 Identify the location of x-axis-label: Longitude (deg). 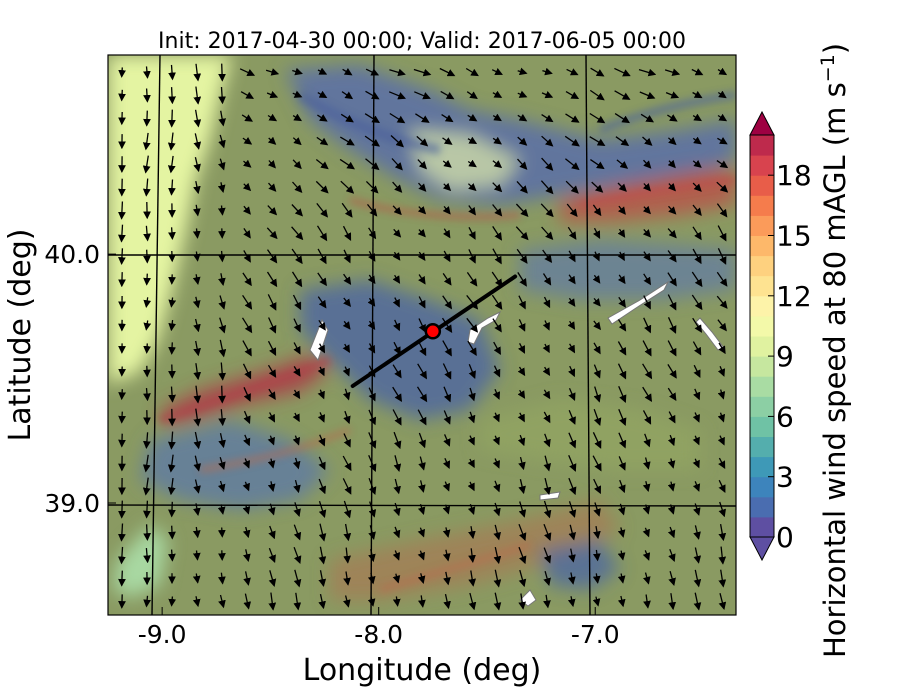
(422, 670).